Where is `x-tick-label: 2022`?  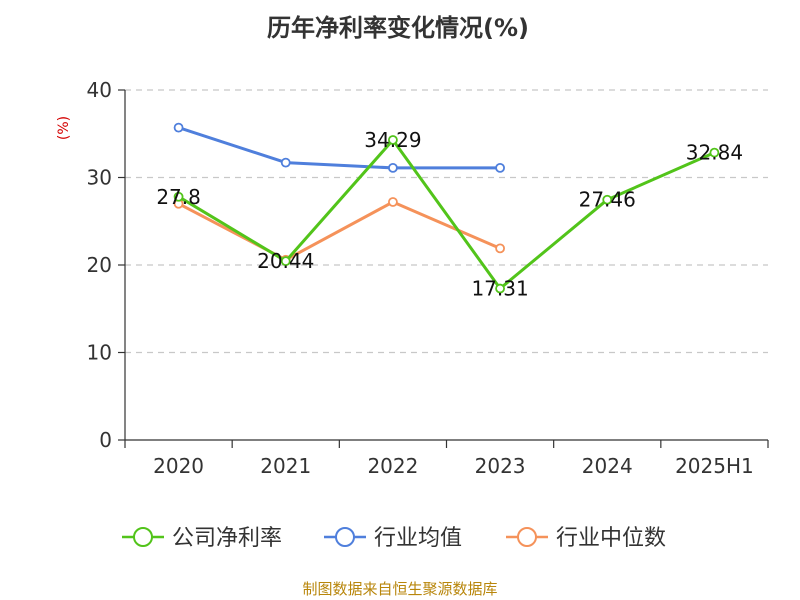
x-tick-label: 2022 is located at coordinates (392, 466).